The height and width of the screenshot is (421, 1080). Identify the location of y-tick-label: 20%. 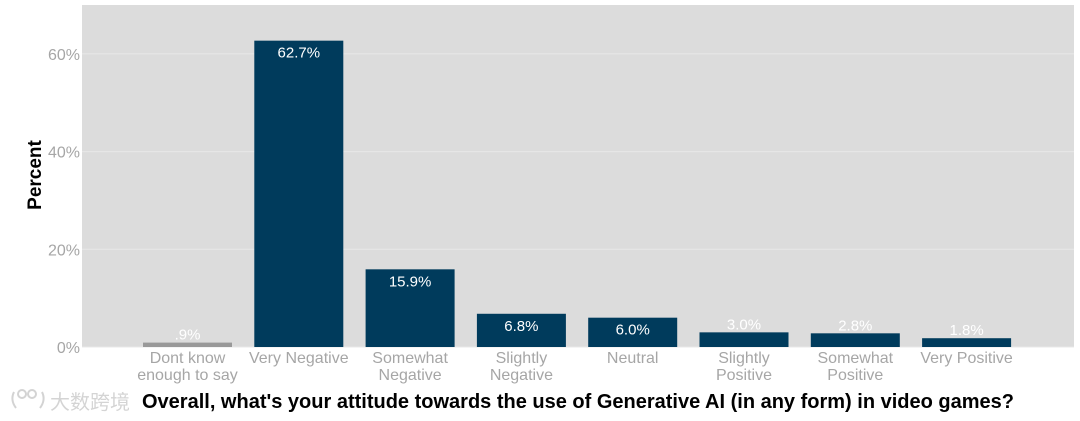
(64, 250).